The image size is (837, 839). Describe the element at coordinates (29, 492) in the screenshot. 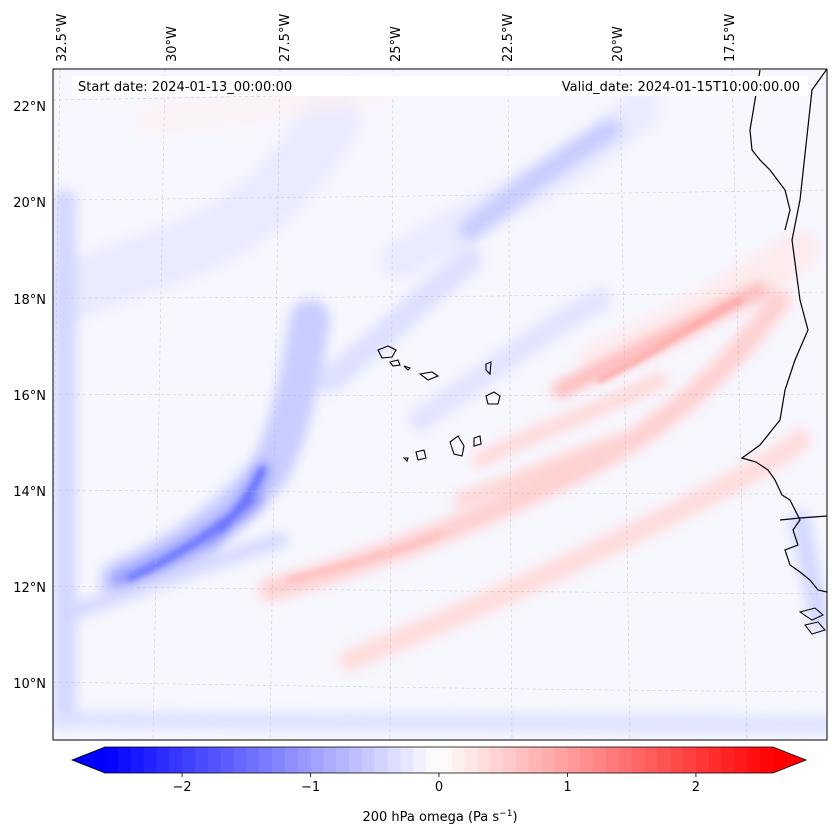

I see `lat-label-14n: 14°N` at that location.